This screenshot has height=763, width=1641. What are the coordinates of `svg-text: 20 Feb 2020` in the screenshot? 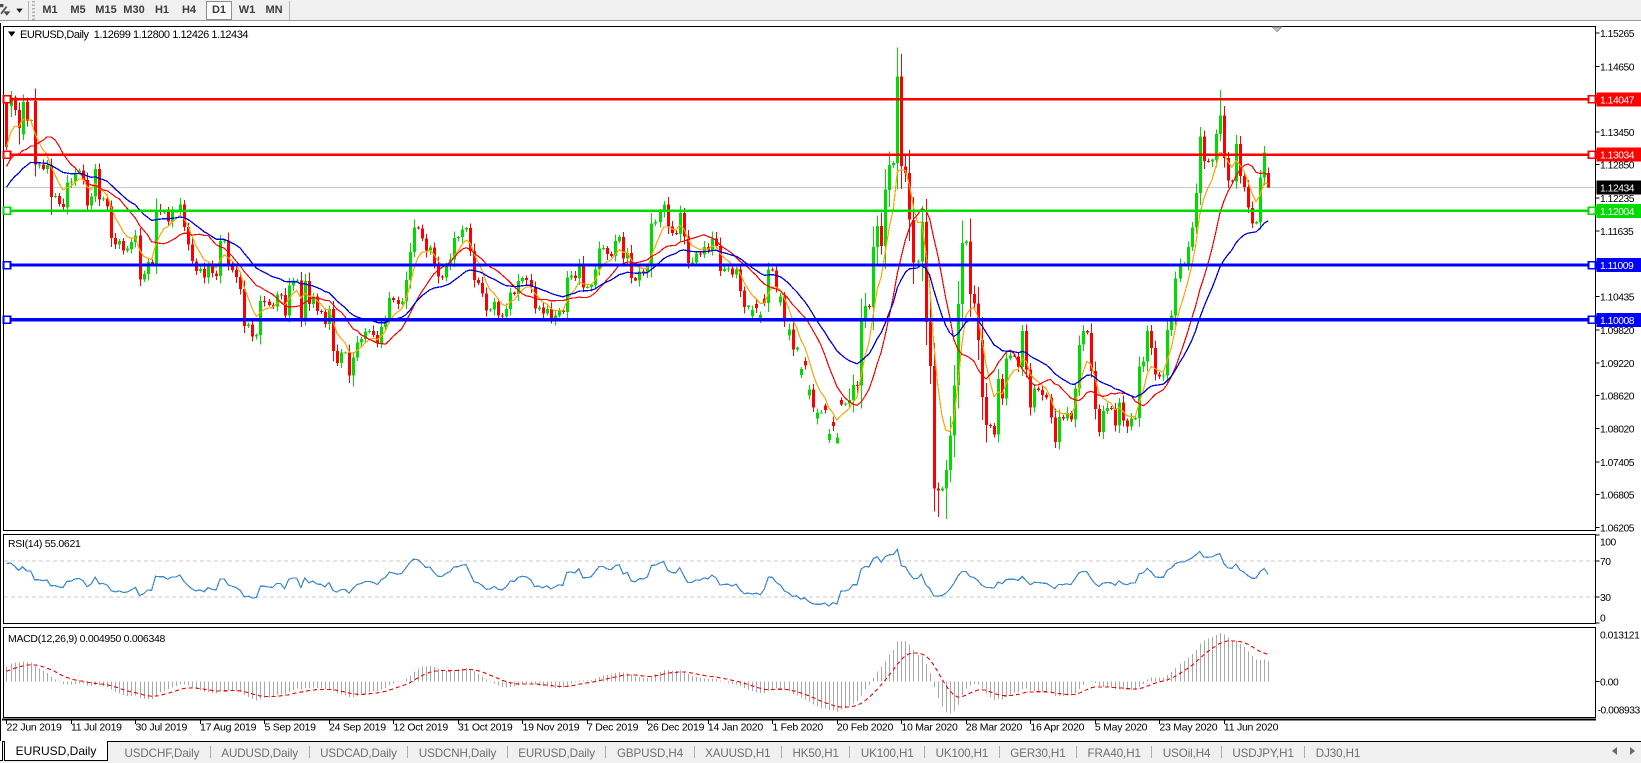 It's located at (865, 728).